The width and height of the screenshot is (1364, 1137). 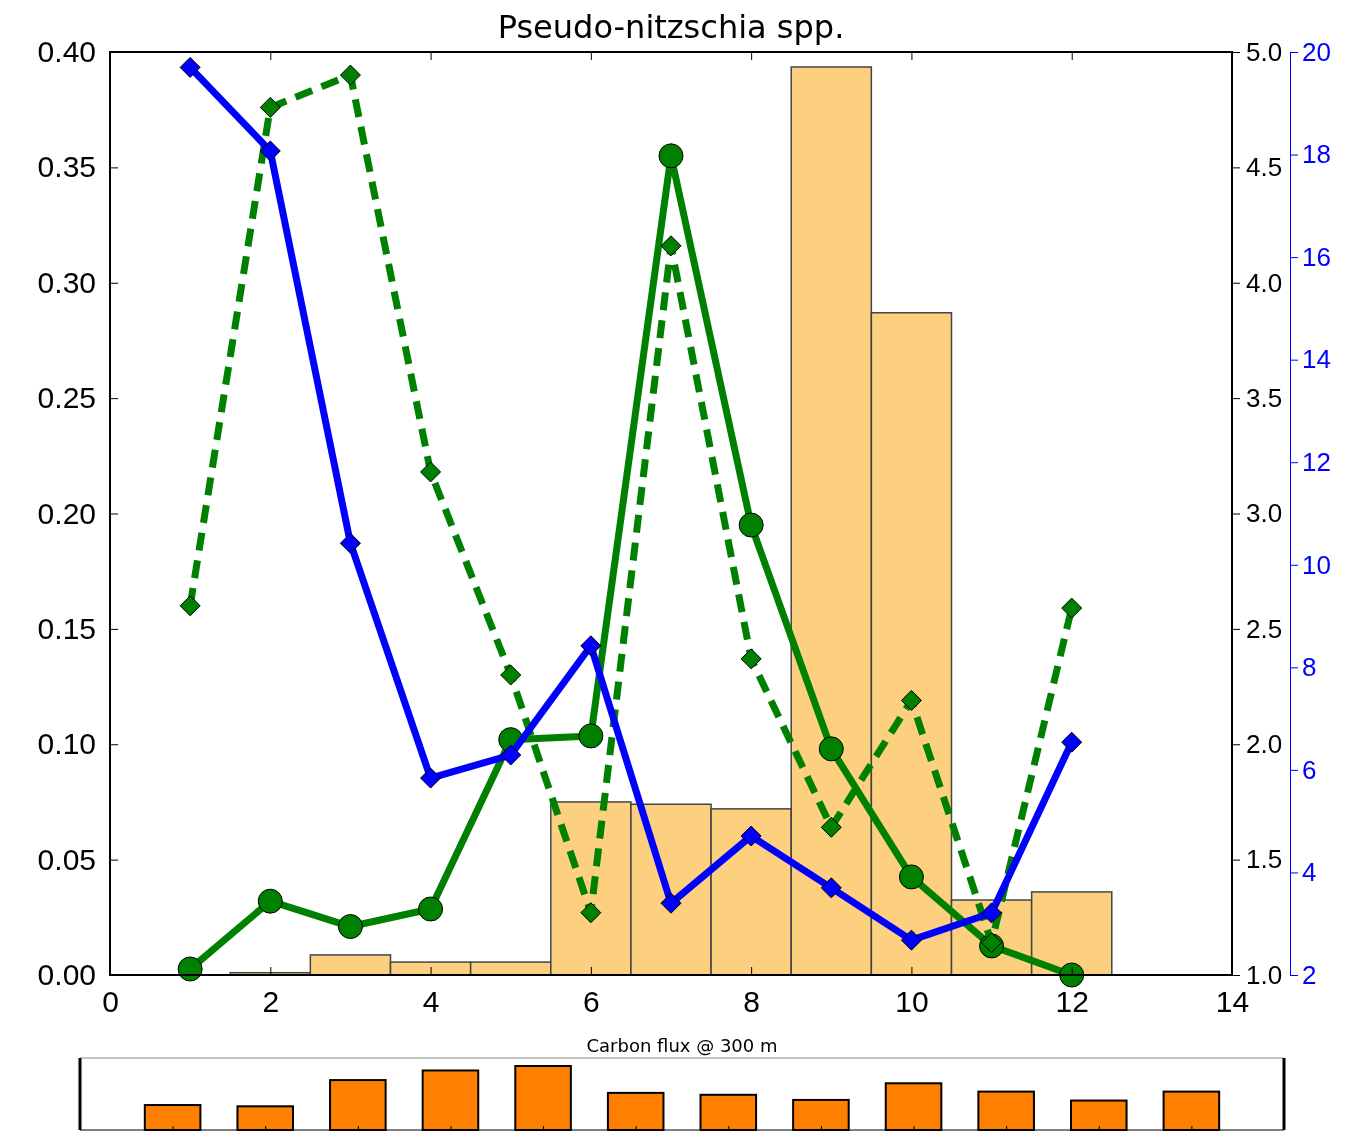 I want to click on y3-tick-label: 12, so click(x=1316, y=462).